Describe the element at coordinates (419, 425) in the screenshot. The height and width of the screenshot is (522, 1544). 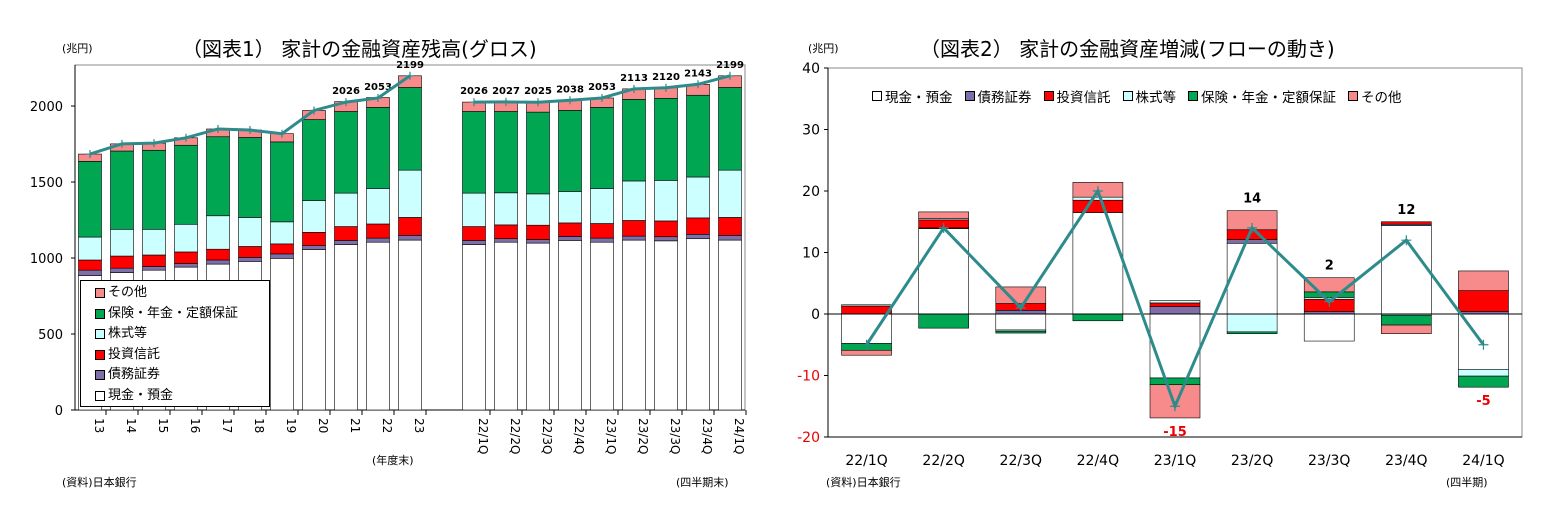
I see `chart1-x-tick-label: 23` at that location.